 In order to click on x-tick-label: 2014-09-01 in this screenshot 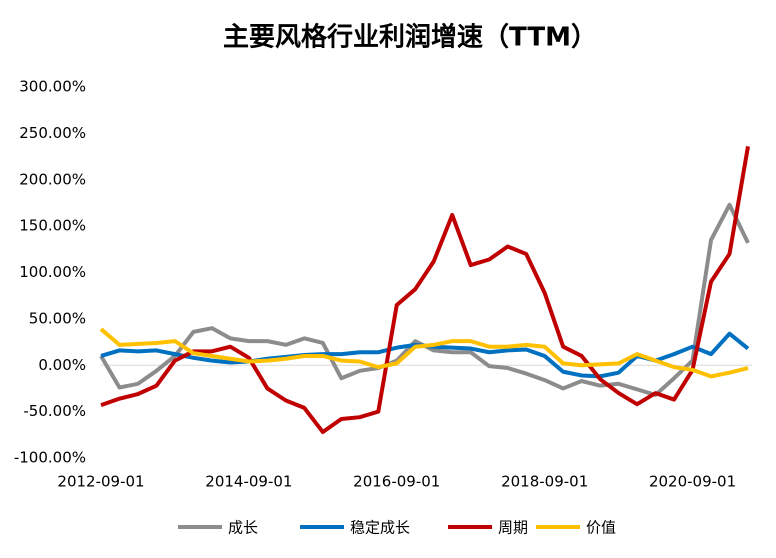, I will do `click(248, 482)`.